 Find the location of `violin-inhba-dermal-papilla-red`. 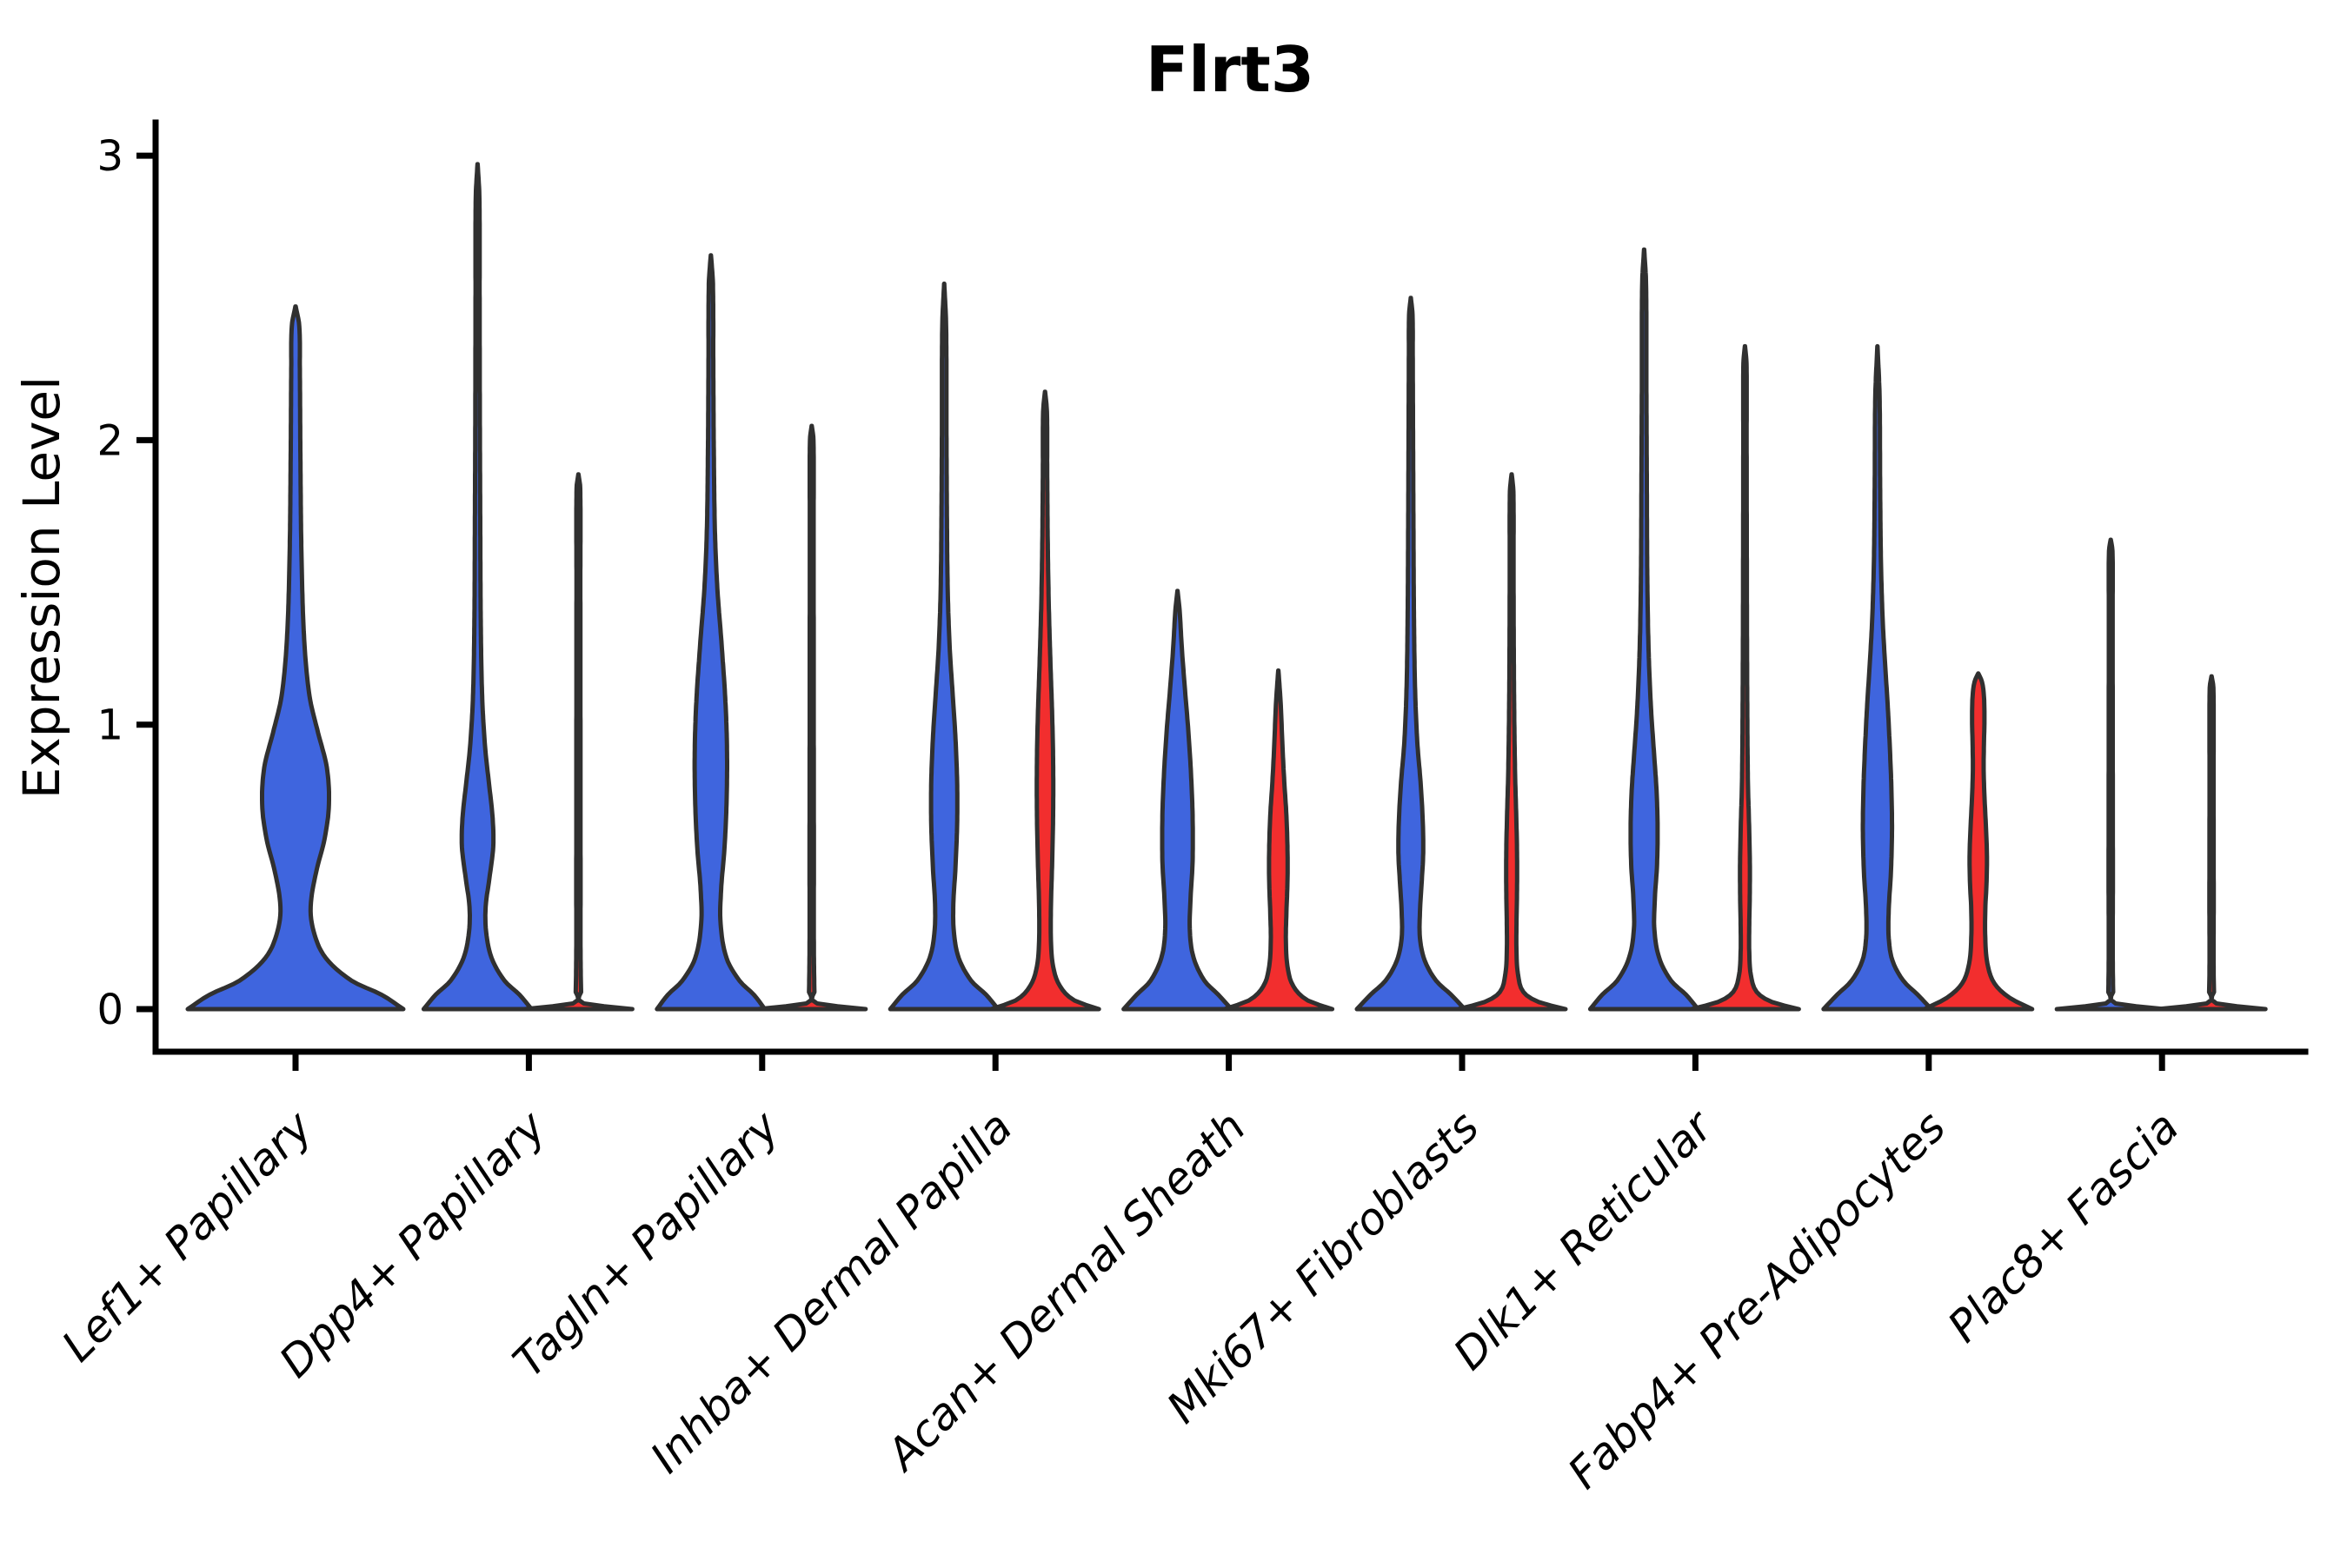

violin-inhba-dermal-papilla-red is located at coordinates (1044, 700).